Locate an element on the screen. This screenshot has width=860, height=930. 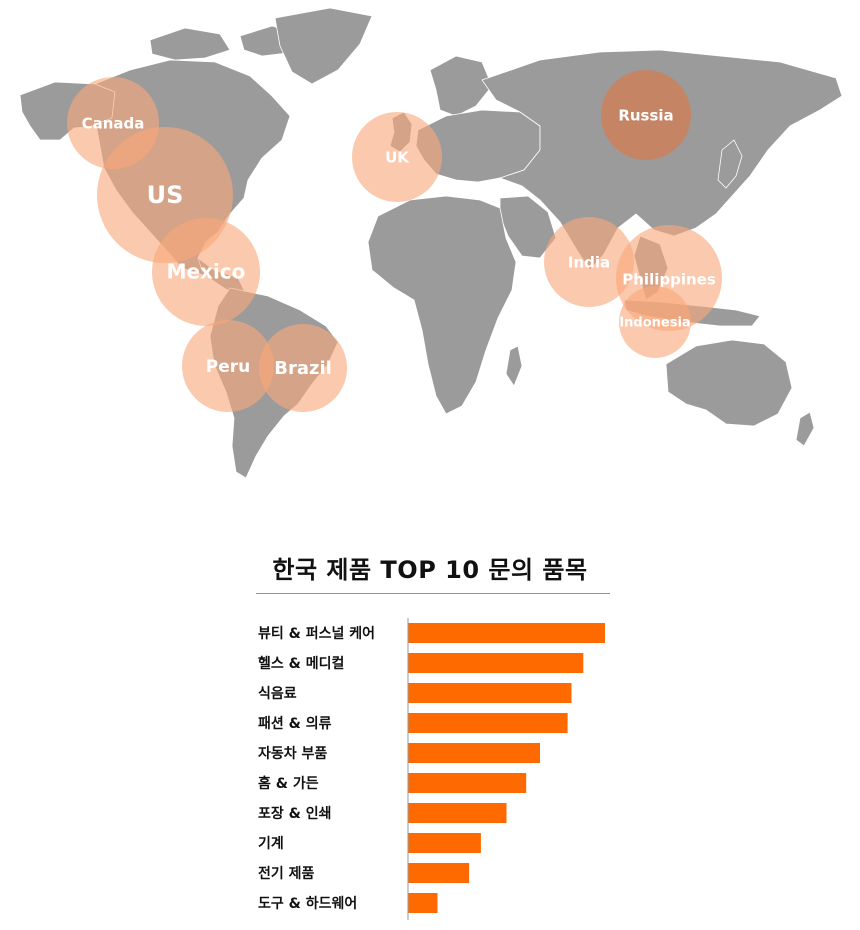
category-label-2: 헬스 & 메디컬 is located at coordinates (301, 663).